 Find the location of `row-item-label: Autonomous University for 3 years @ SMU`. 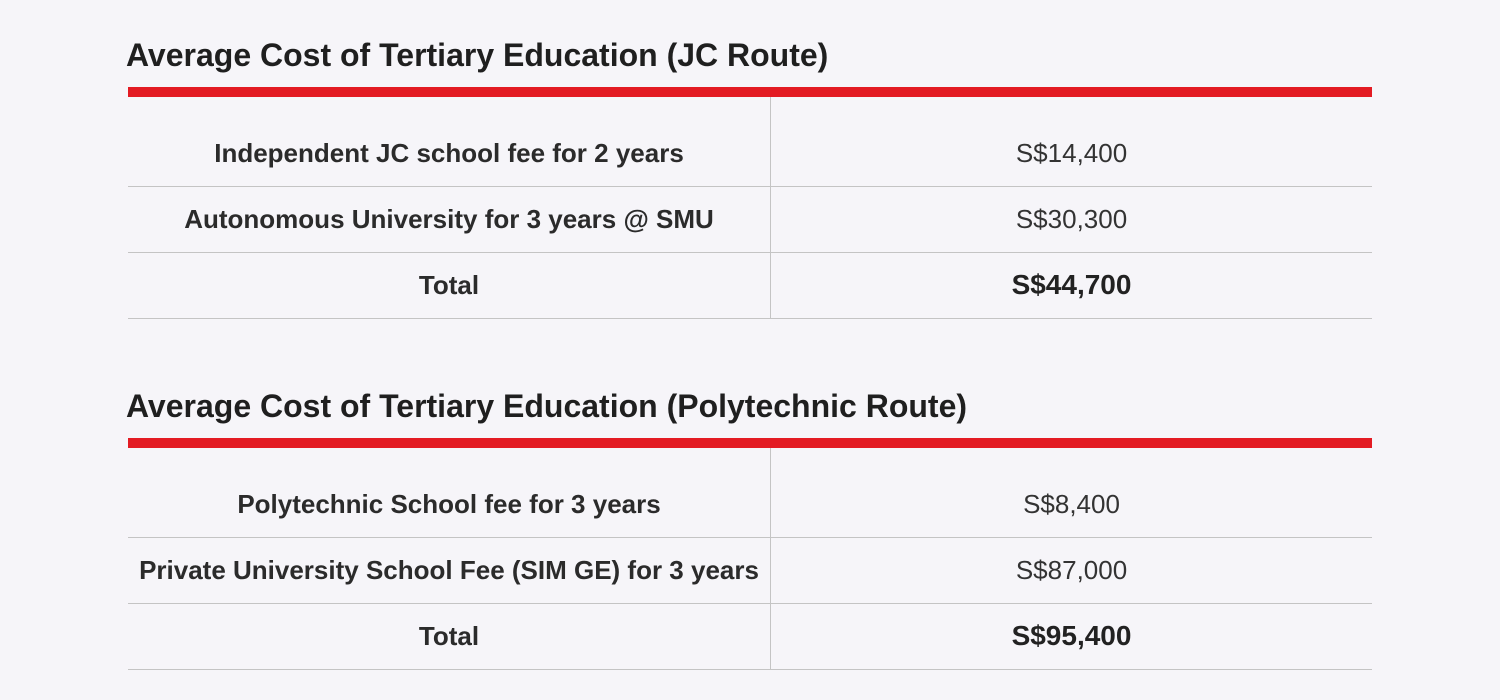

row-item-label: Autonomous University for 3 years @ SMU is located at coordinates (450, 219).